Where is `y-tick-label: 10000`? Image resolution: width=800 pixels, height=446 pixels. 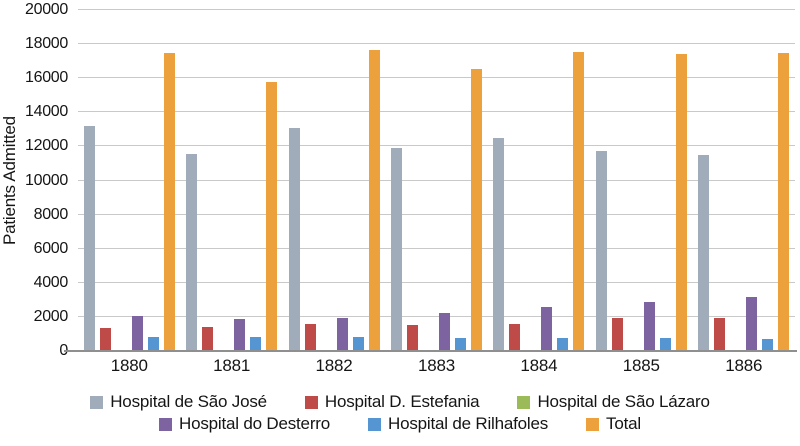
y-tick-label: 10000 is located at coordinates (46, 180).